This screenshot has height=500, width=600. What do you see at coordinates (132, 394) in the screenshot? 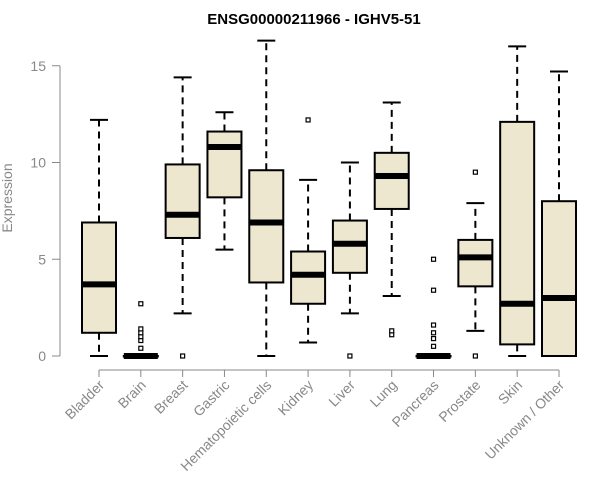
I see `x-tick-label: Brain` at bounding box center [132, 394].